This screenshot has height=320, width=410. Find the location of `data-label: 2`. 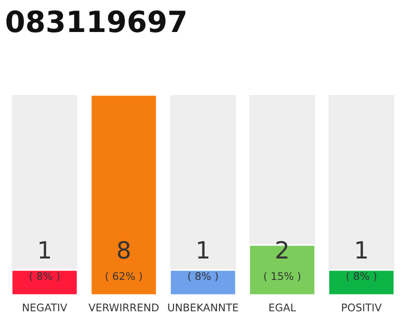

data-label: 2 is located at coordinates (282, 249).